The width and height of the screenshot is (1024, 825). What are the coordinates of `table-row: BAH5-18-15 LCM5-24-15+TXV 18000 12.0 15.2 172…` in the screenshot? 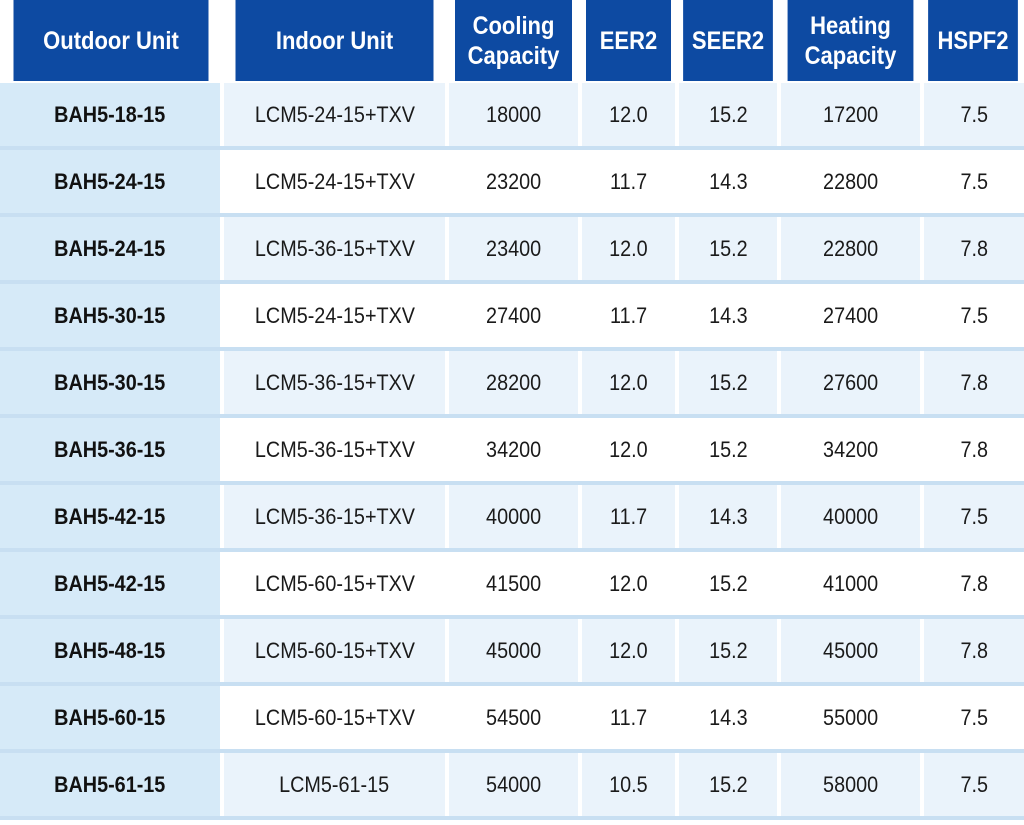 It's located at (512, 116).